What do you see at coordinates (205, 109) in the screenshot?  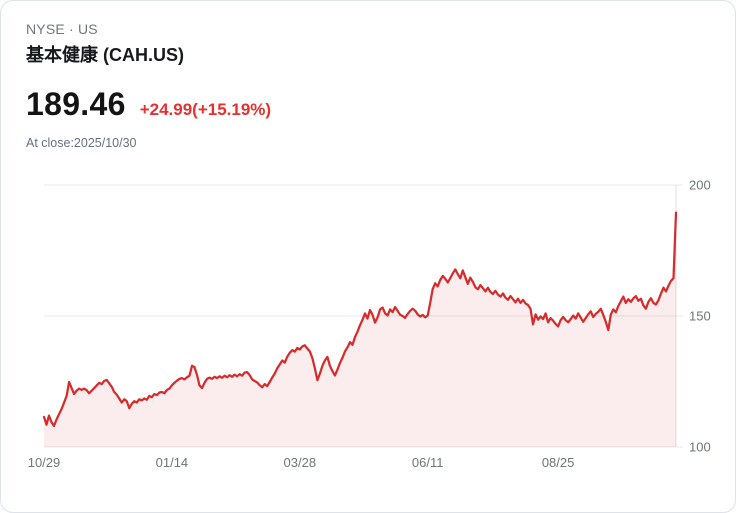 I see `price-change: +24.99(+15.19%)` at bounding box center [205, 109].